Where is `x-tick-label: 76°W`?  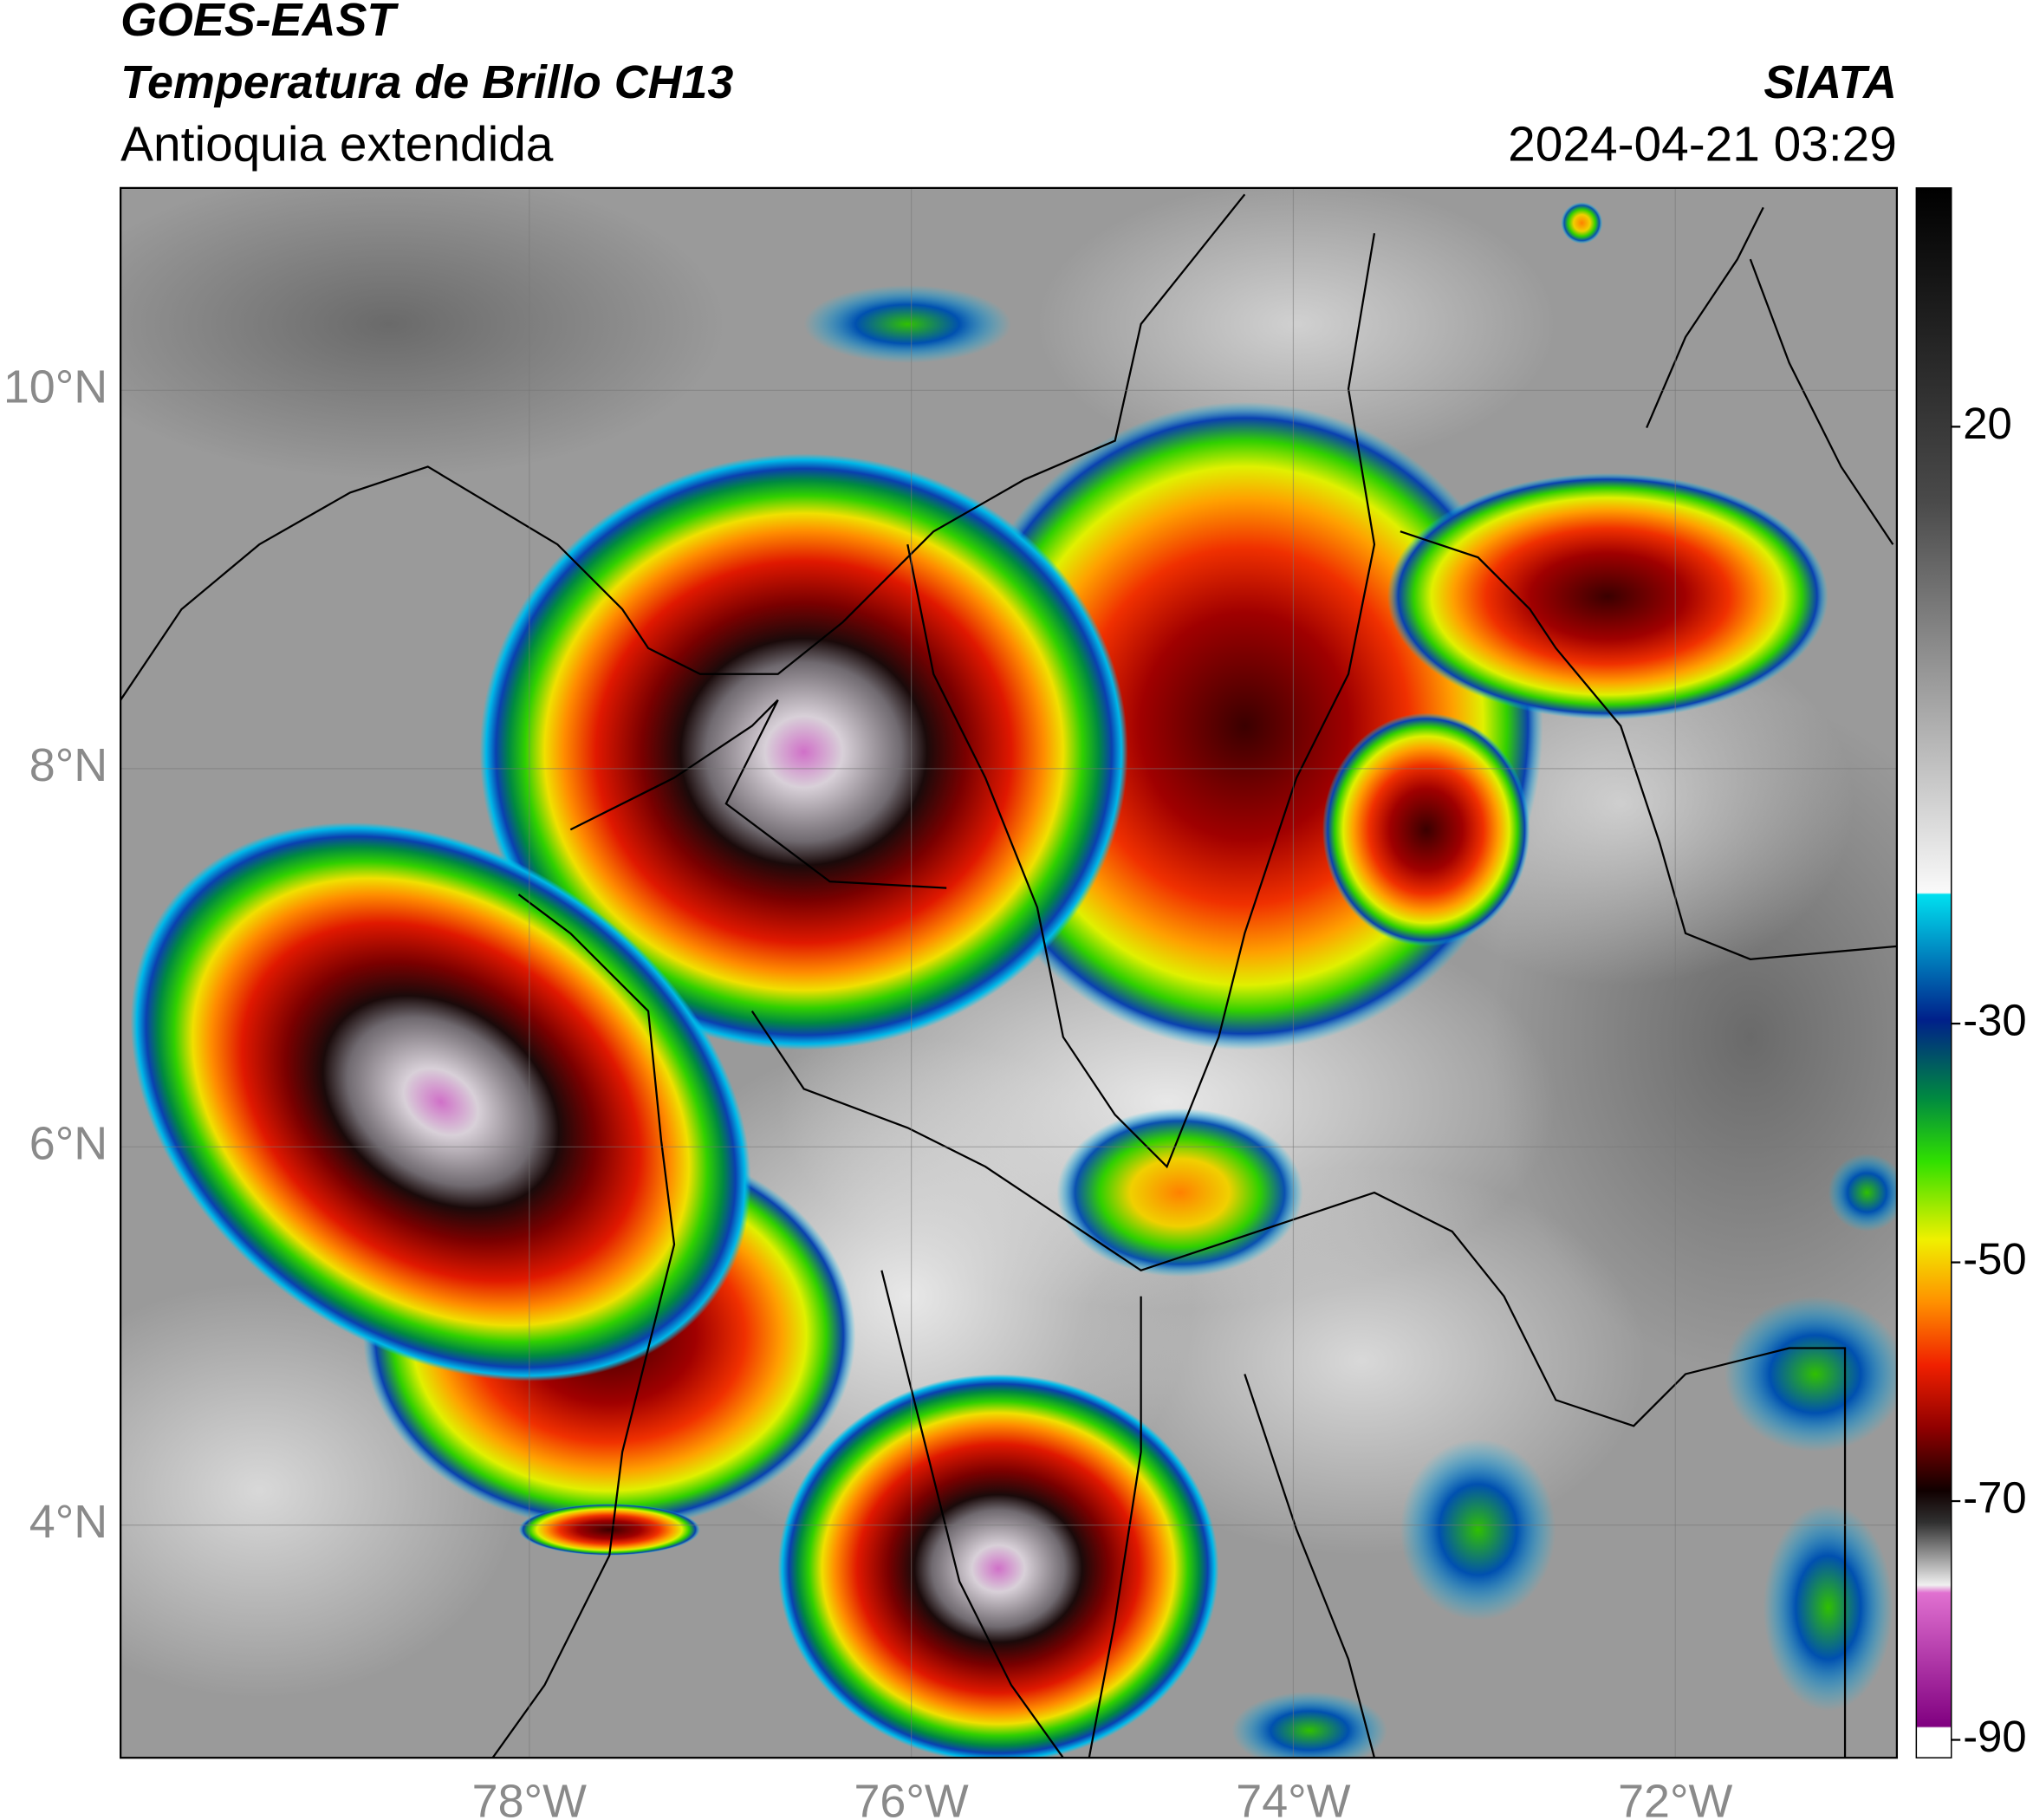 x-tick-label: 76°W is located at coordinates (911, 1797).